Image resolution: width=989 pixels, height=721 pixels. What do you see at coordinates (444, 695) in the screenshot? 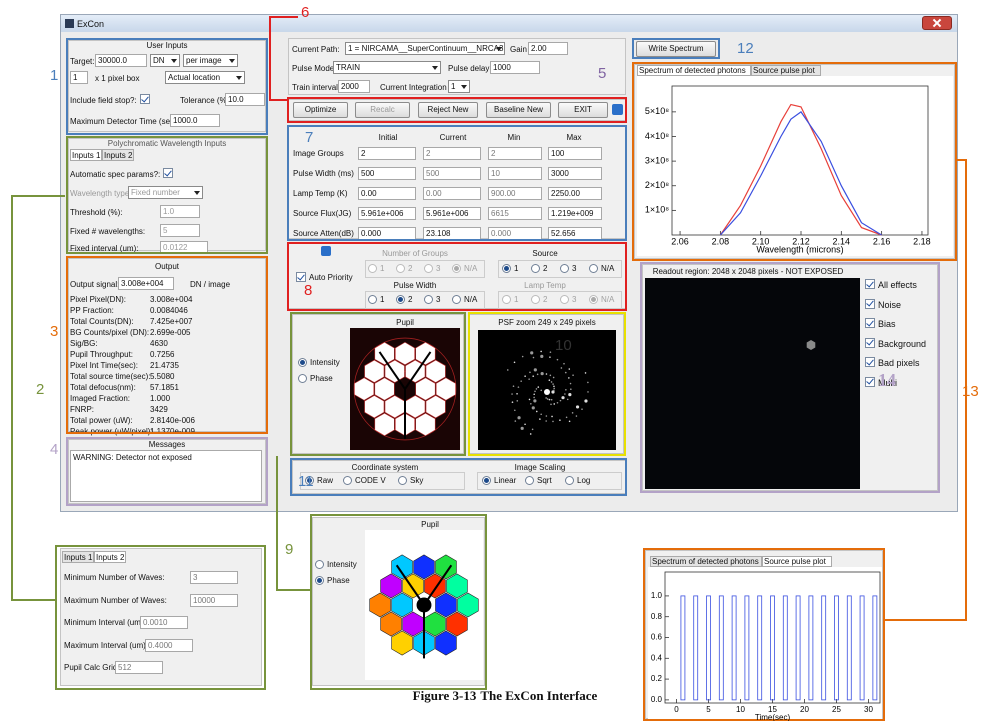
I see `caption-label: Figure 3-13` at bounding box center [444, 695].